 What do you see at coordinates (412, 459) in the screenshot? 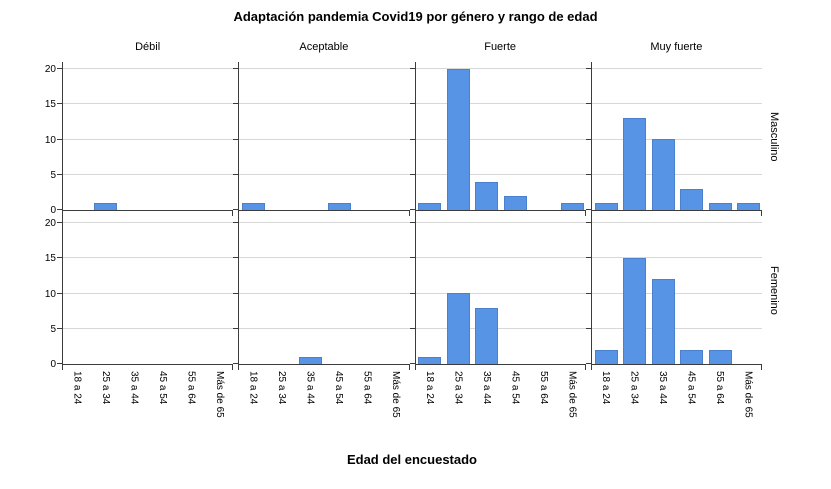
I see `x-axis-title: Edad del encuestado` at bounding box center [412, 459].